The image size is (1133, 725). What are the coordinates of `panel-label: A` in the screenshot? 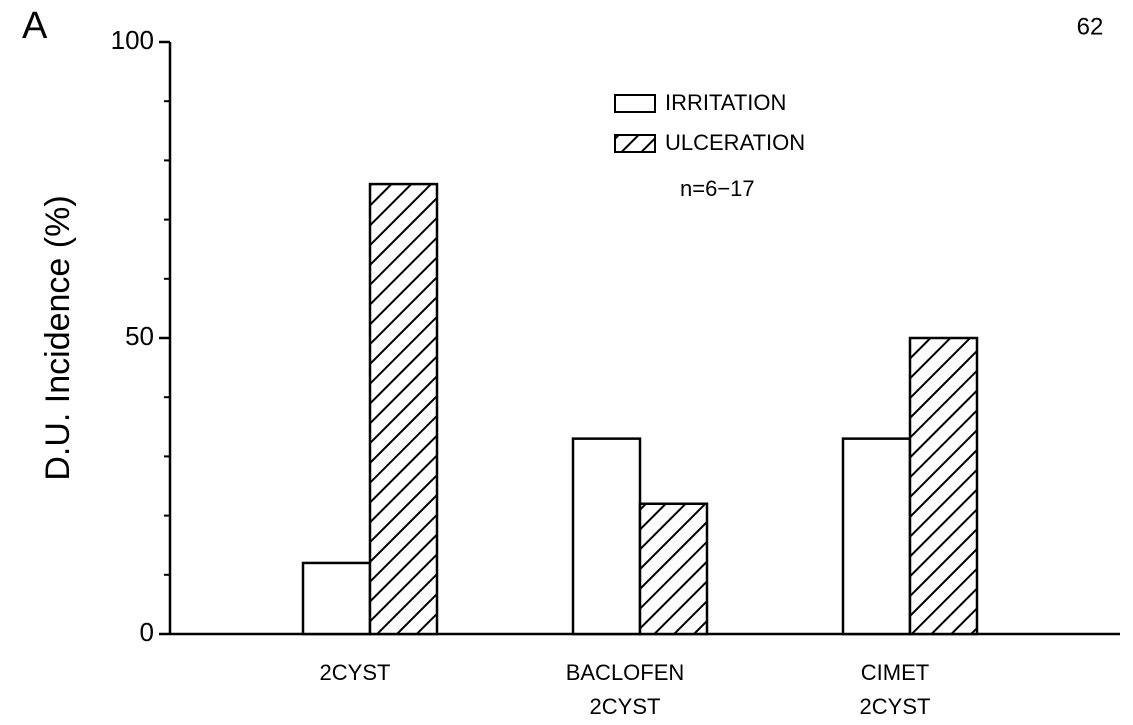 It's located at (35, 26).